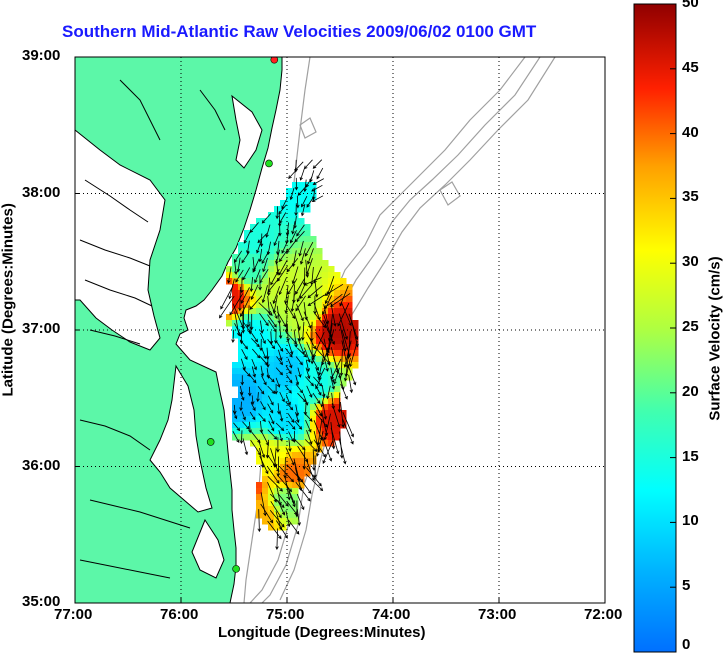  I want to click on pamlico-sound-south, so click(208, 548).